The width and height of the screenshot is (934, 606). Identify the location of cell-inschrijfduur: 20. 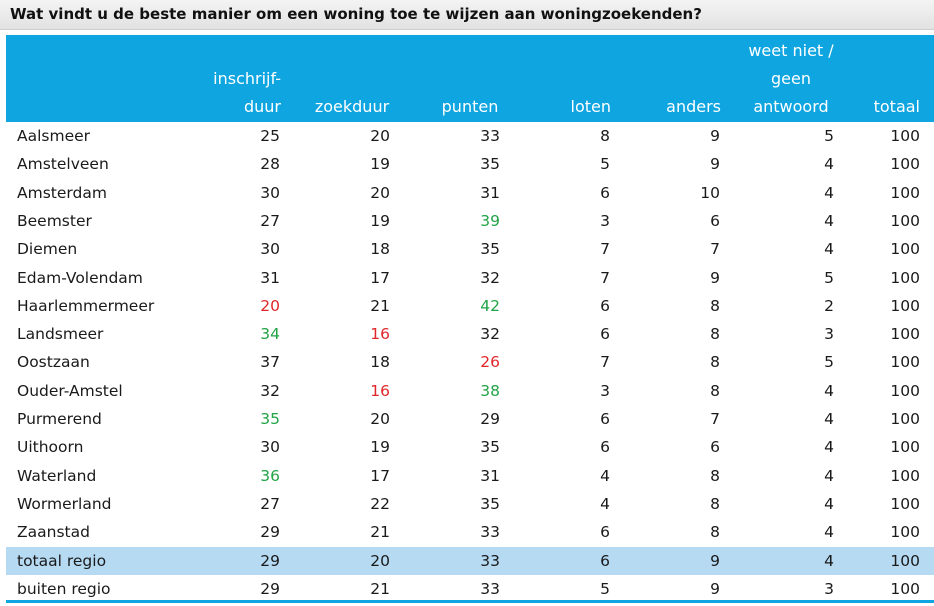
(270, 305).